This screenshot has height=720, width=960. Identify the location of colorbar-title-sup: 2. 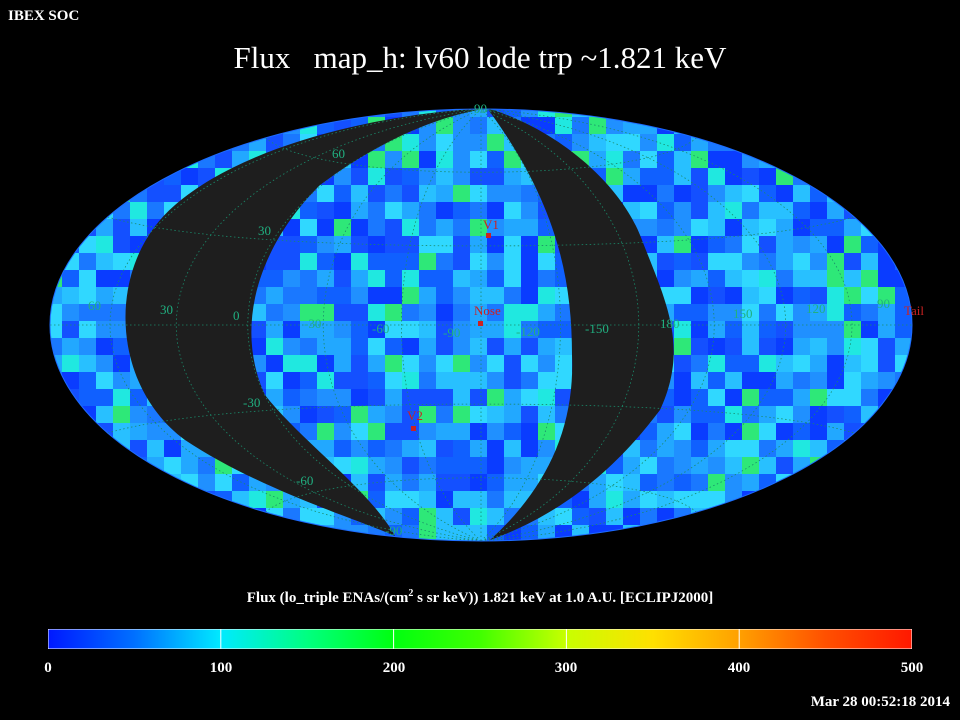
(411, 593).